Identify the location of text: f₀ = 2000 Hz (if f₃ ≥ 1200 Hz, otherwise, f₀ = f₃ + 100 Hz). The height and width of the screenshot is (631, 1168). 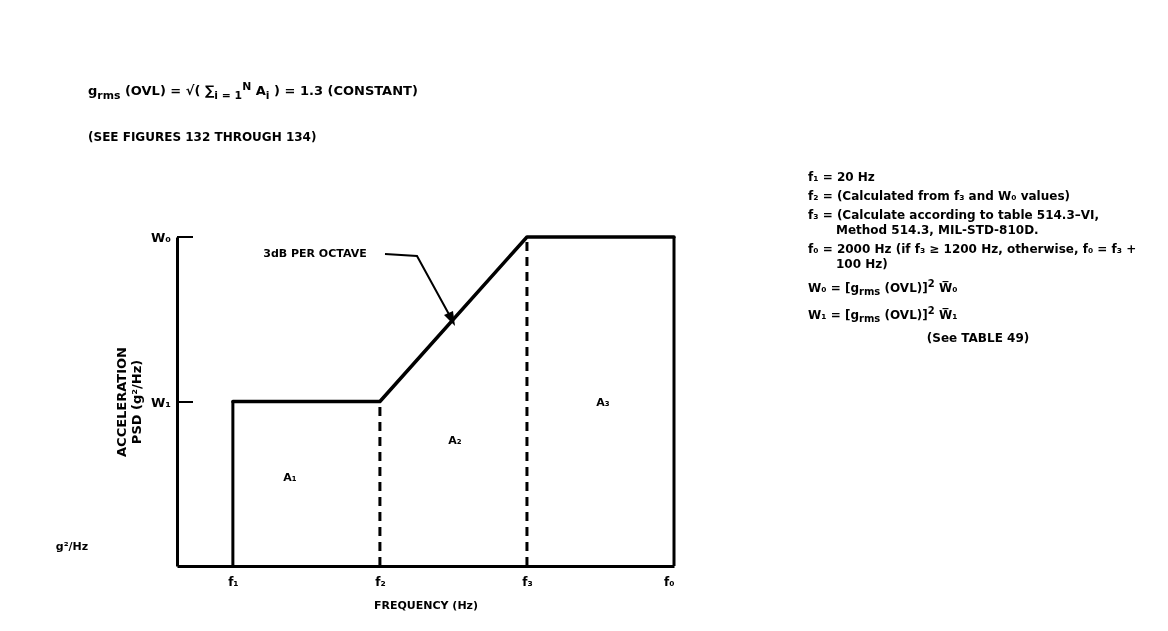
(973, 257).